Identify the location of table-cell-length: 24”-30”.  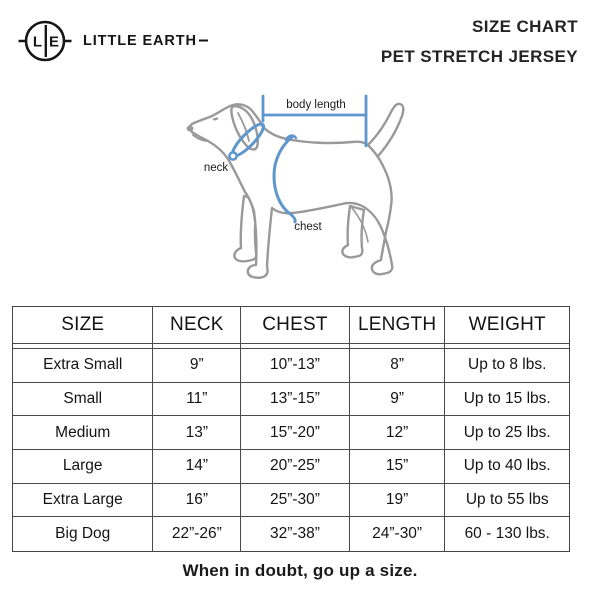
(398, 534).